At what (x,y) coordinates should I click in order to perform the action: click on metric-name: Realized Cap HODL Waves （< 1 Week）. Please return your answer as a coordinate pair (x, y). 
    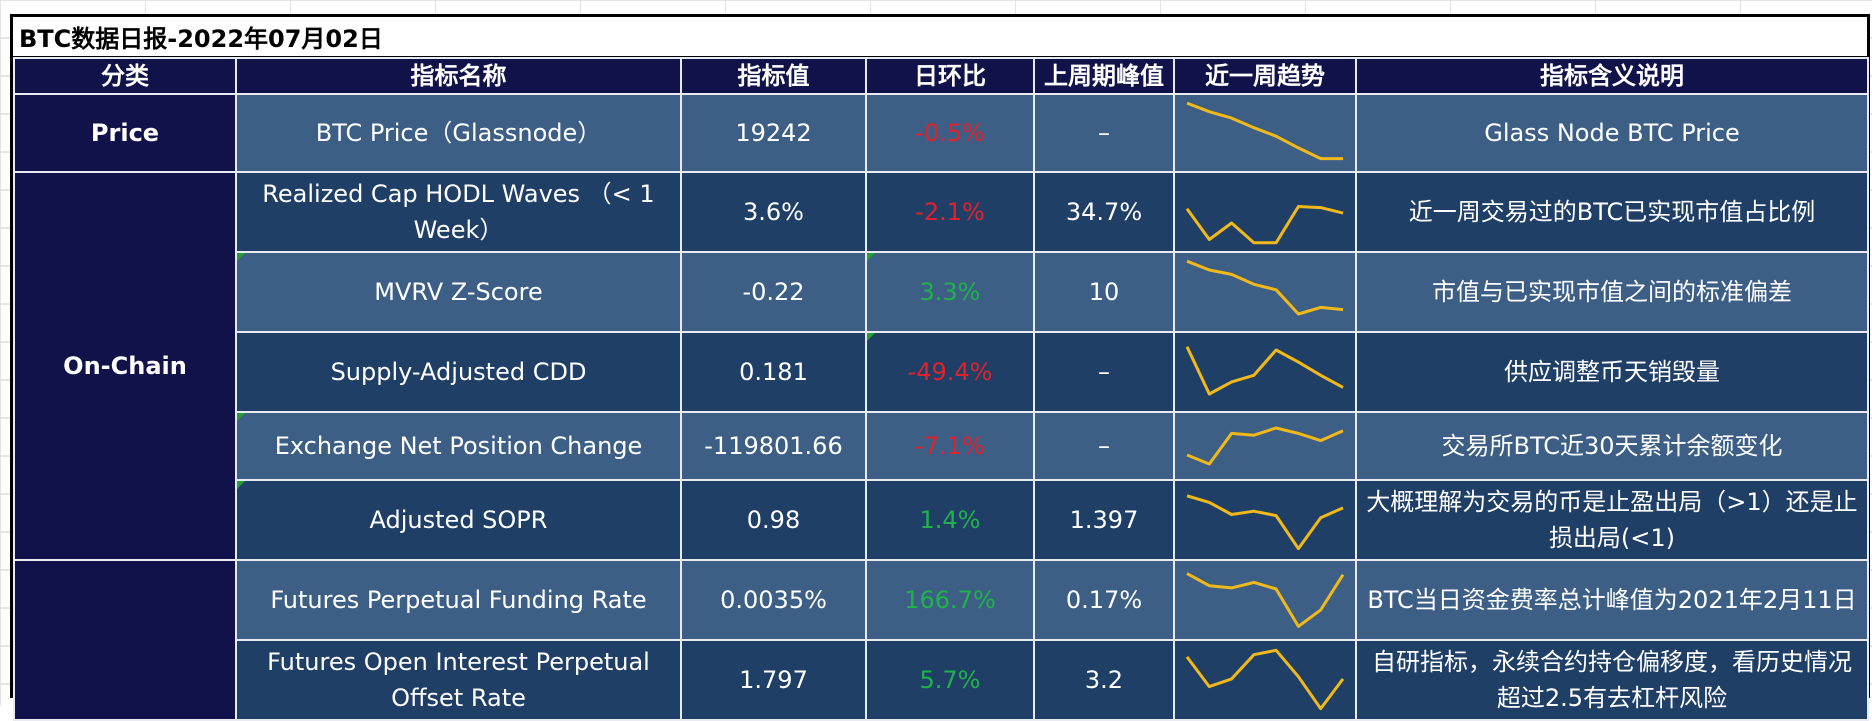
    Looking at the image, I should click on (458, 212).